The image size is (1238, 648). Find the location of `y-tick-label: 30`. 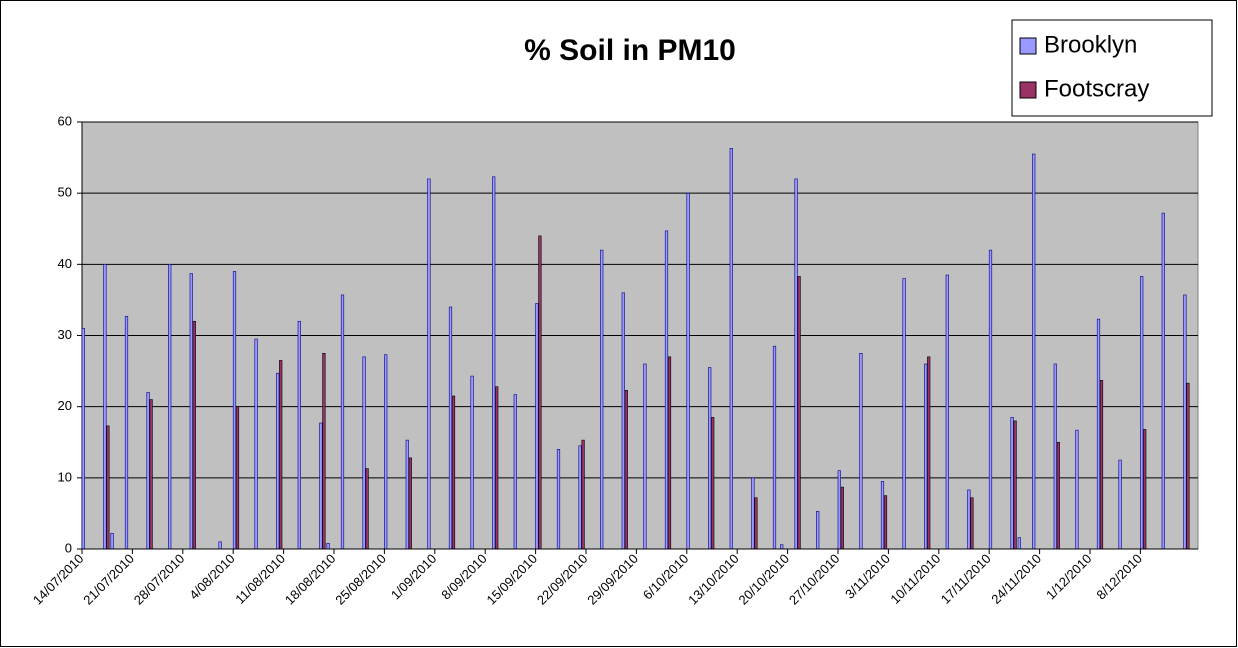

y-tick-label: 30 is located at coordinates (65, 334).